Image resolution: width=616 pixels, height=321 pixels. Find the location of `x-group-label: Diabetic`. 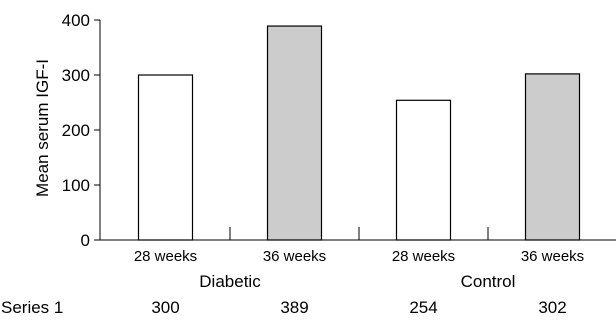

x-group-label: Diabetic is located at coordinates (230, 281).